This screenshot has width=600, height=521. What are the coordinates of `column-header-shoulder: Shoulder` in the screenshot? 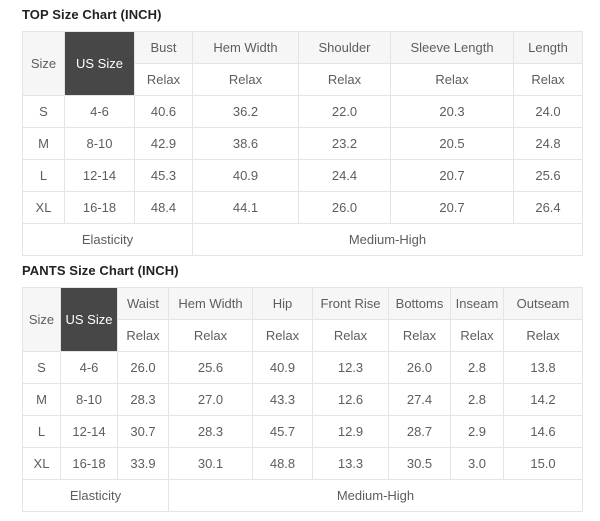 It's located at (344, 47).